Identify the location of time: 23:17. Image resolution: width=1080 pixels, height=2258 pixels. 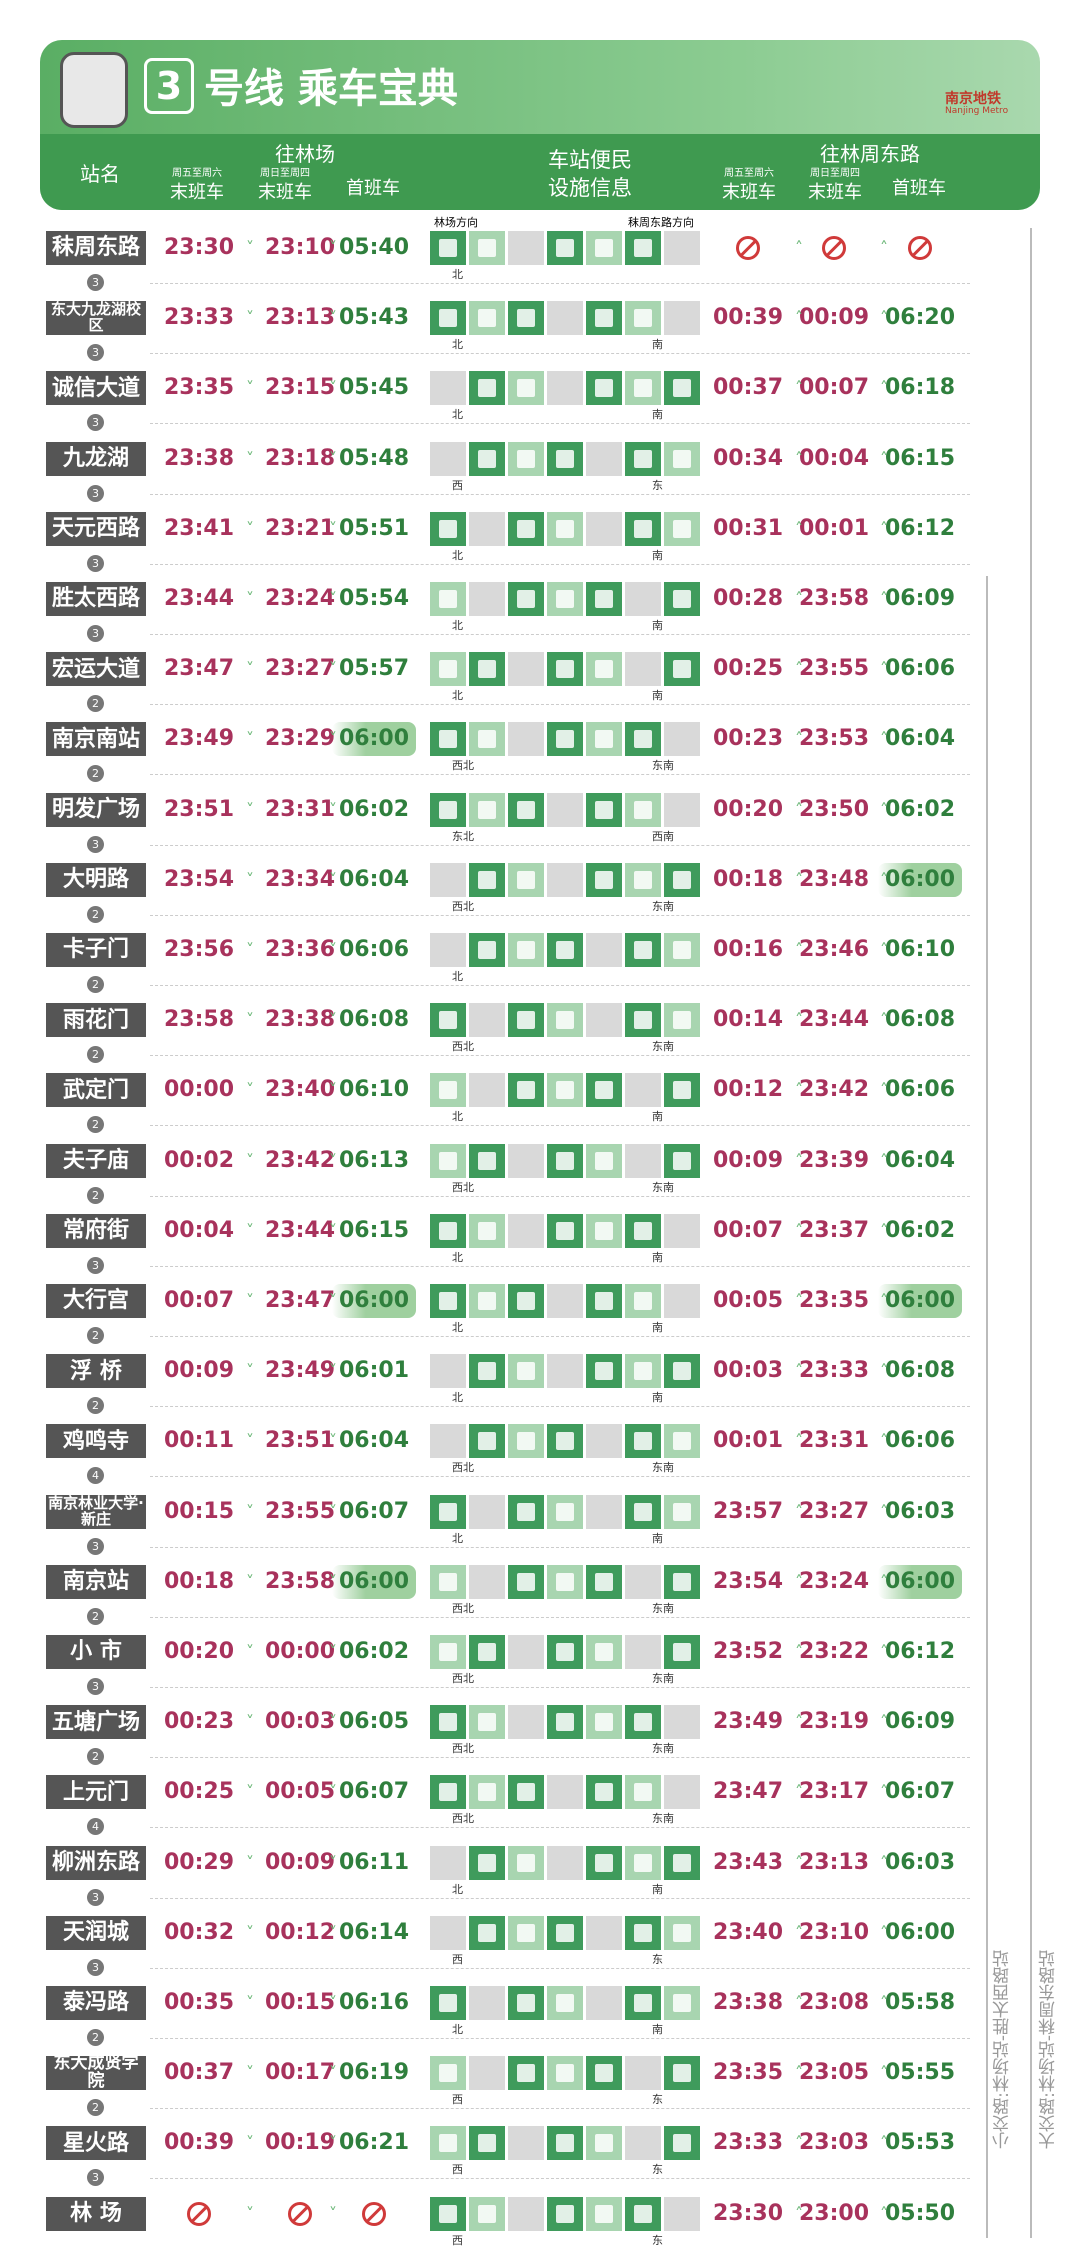
(834, 1792).